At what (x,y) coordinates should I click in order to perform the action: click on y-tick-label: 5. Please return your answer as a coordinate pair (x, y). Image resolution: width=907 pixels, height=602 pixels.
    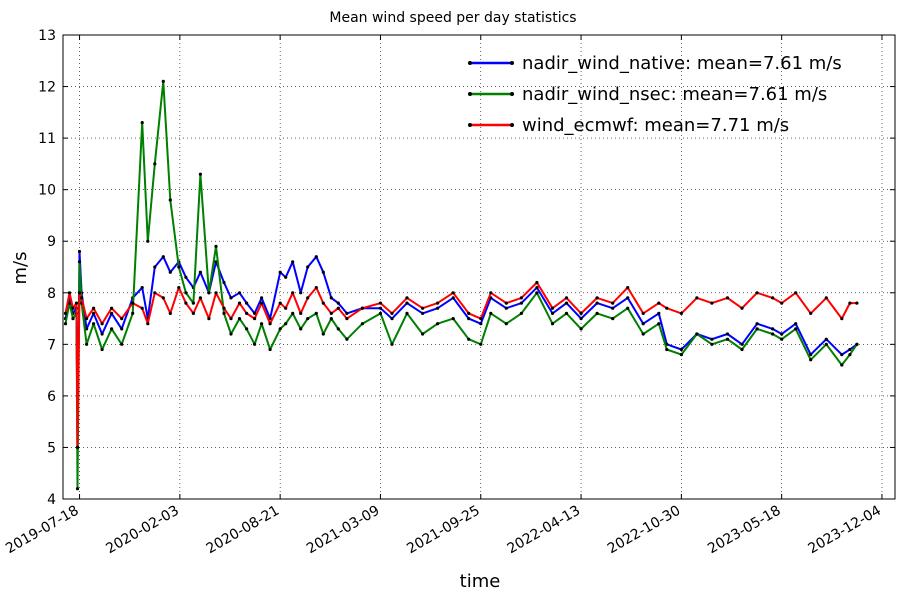
    Looking at the image, I should click on (51, 448).